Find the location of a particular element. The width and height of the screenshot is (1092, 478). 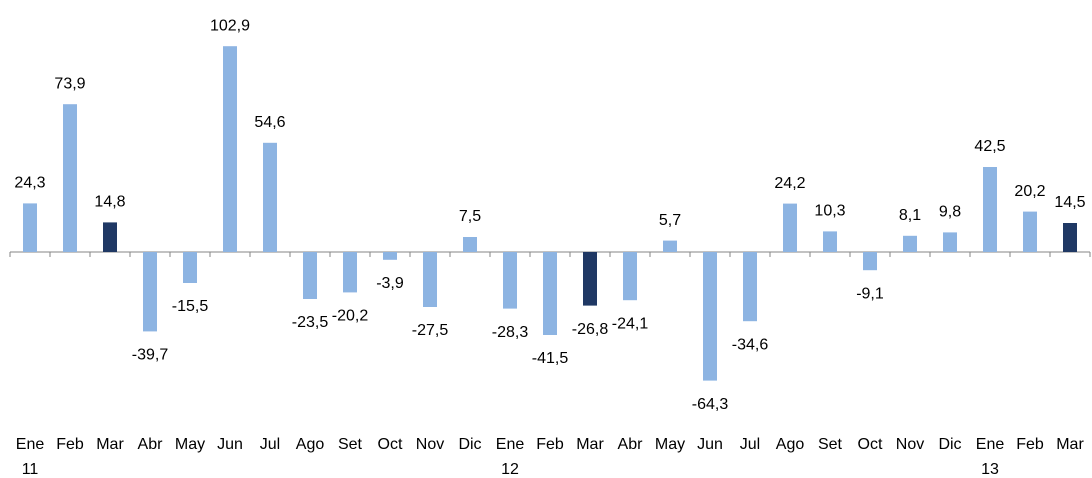

value-label: -28,3 is located at coordinates (510, 332).